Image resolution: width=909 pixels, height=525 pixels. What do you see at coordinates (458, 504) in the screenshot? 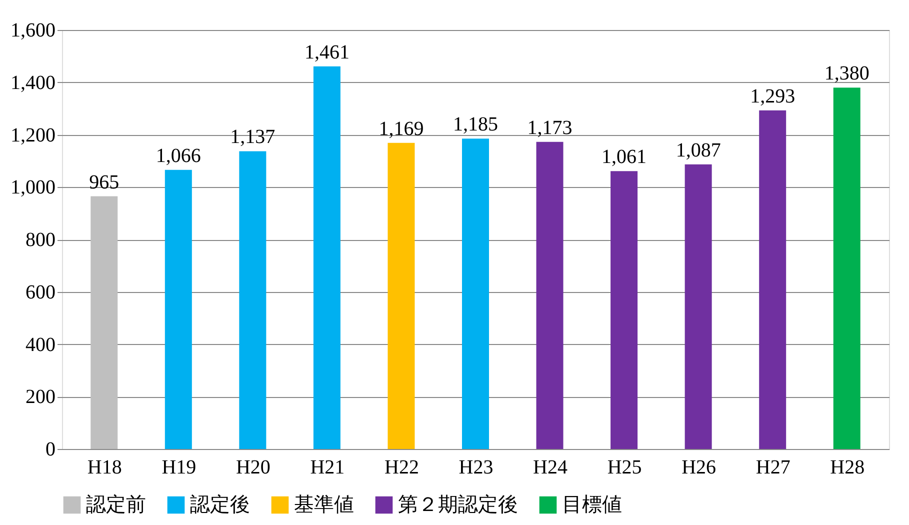
I see `legend-label: 第２期認定後` at bounding box center [458, 504].